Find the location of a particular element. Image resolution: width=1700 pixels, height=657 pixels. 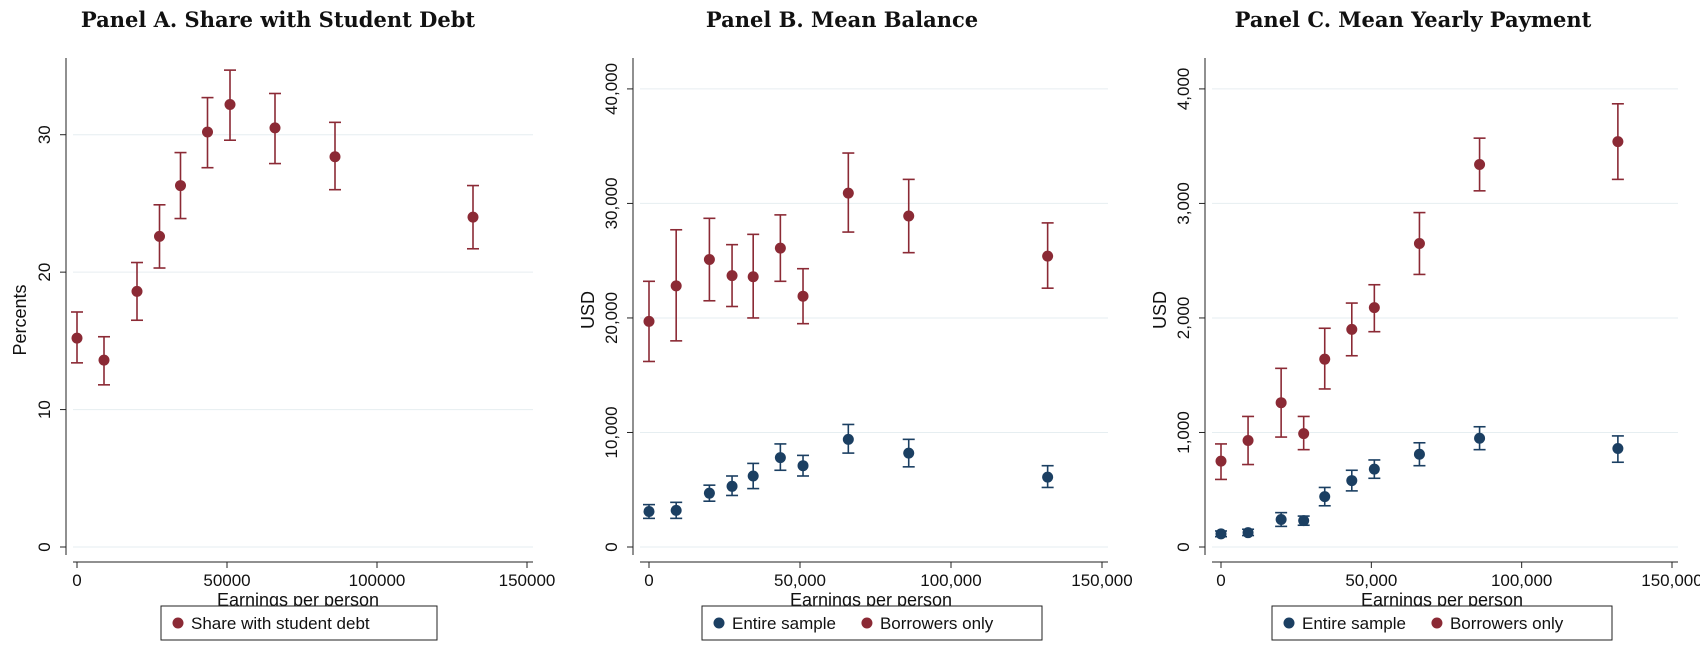

panel-c-x-axis-label: Earnings per person is located at coordinates (1442, 600).